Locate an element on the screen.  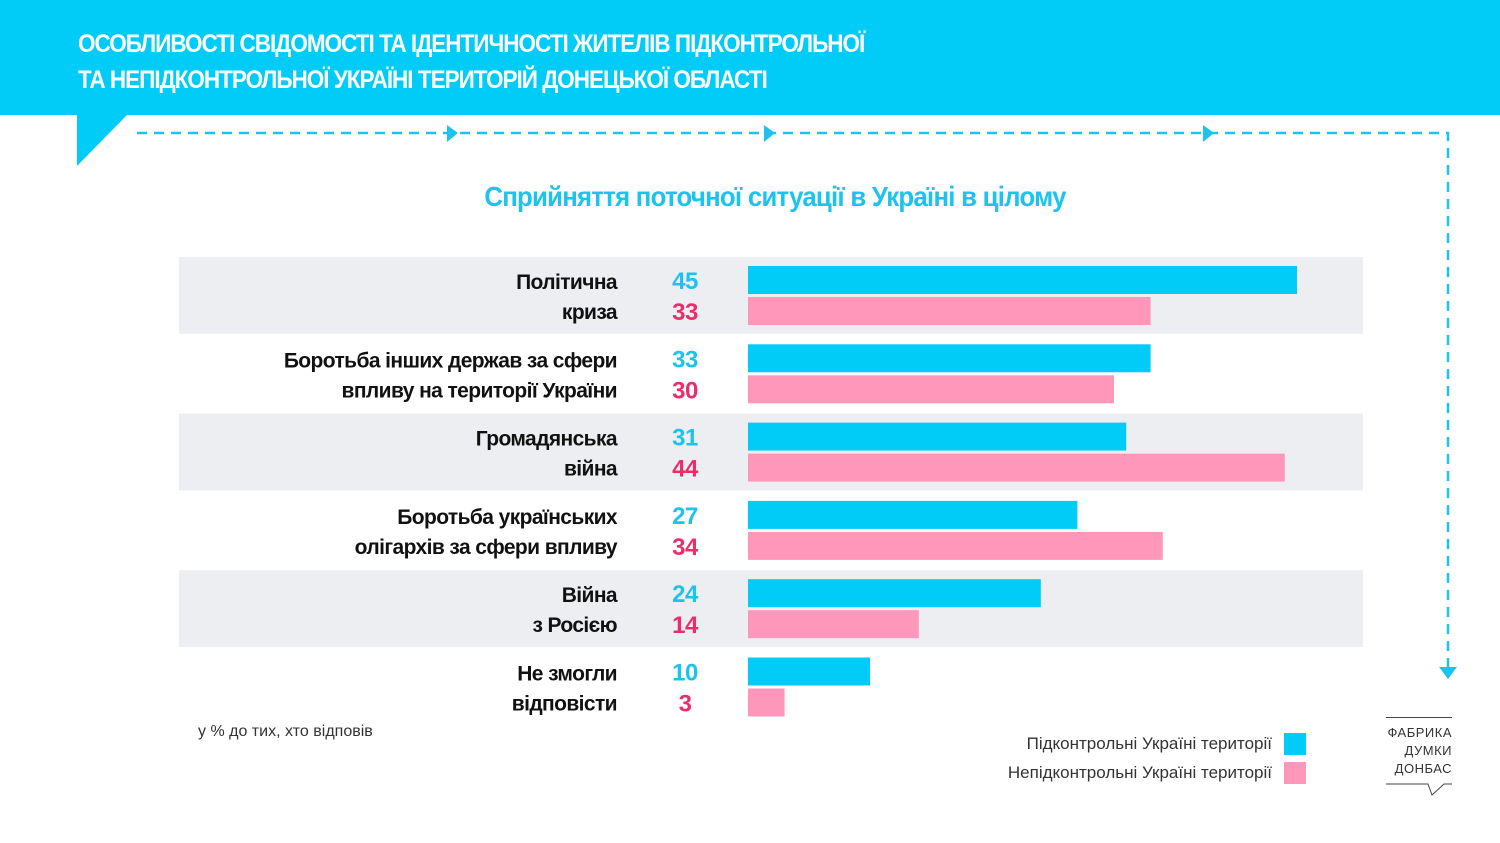
value-label-controlled: 24 is located at coordinates (685, 594).